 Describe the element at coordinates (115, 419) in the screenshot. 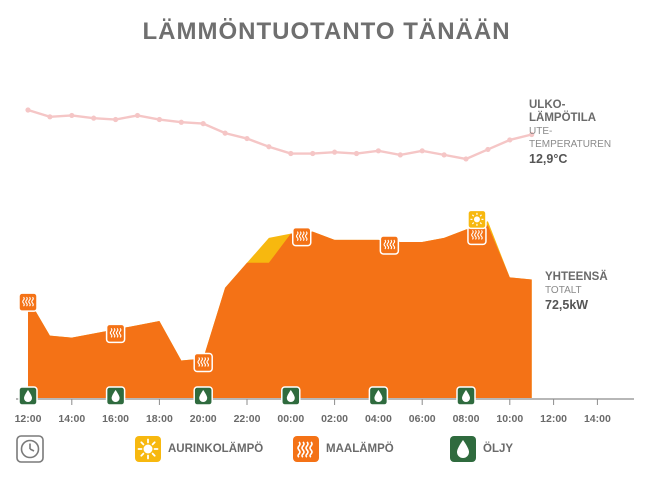

I see `x-tick-label: 16:00` at that location.